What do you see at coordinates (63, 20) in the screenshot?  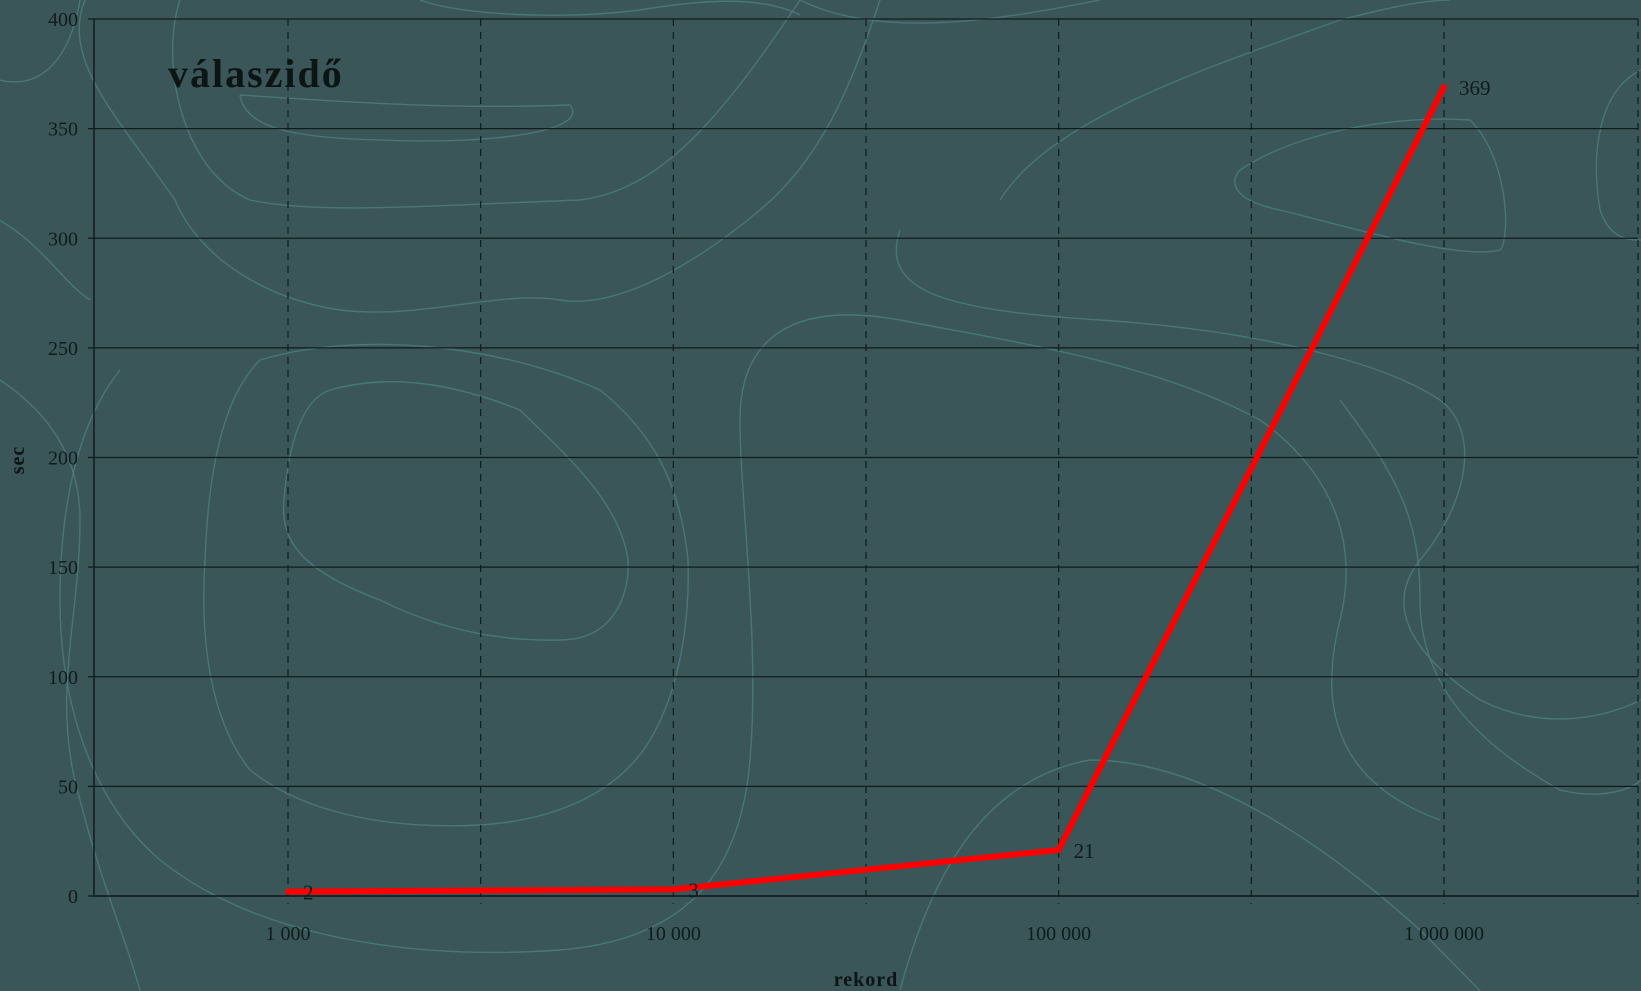 I see `y-tick-label: 400` at bounding box center [63, 20].